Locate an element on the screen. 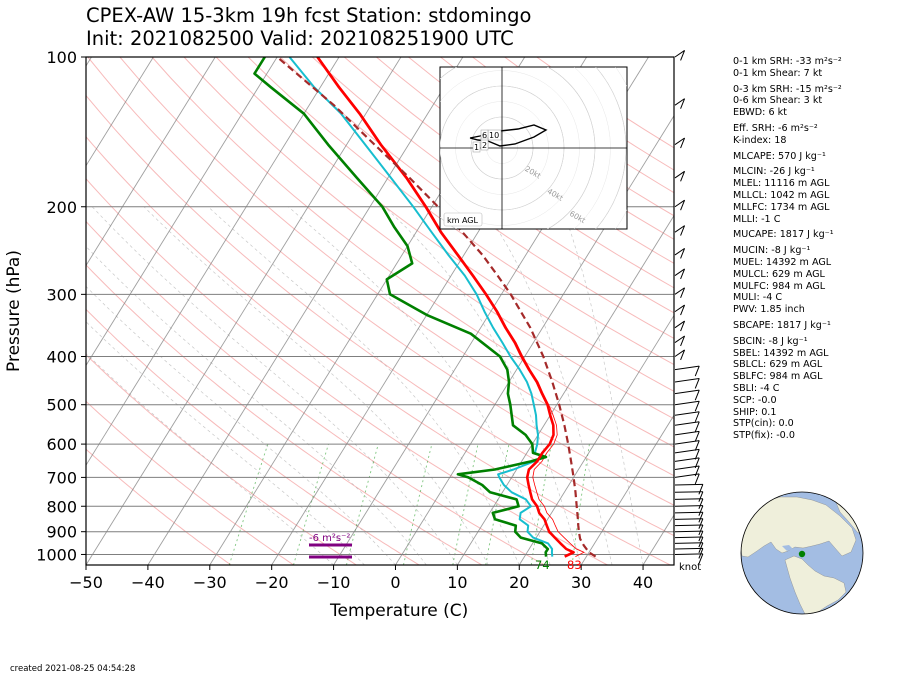  y-tick-label: 900 is located at coordinates (61, 532).